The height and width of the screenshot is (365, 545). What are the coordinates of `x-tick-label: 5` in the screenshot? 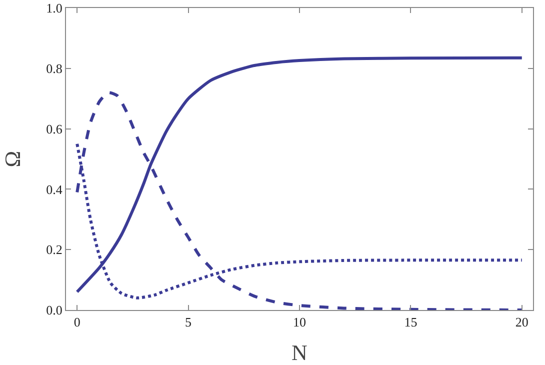 It's located at (188, 322).